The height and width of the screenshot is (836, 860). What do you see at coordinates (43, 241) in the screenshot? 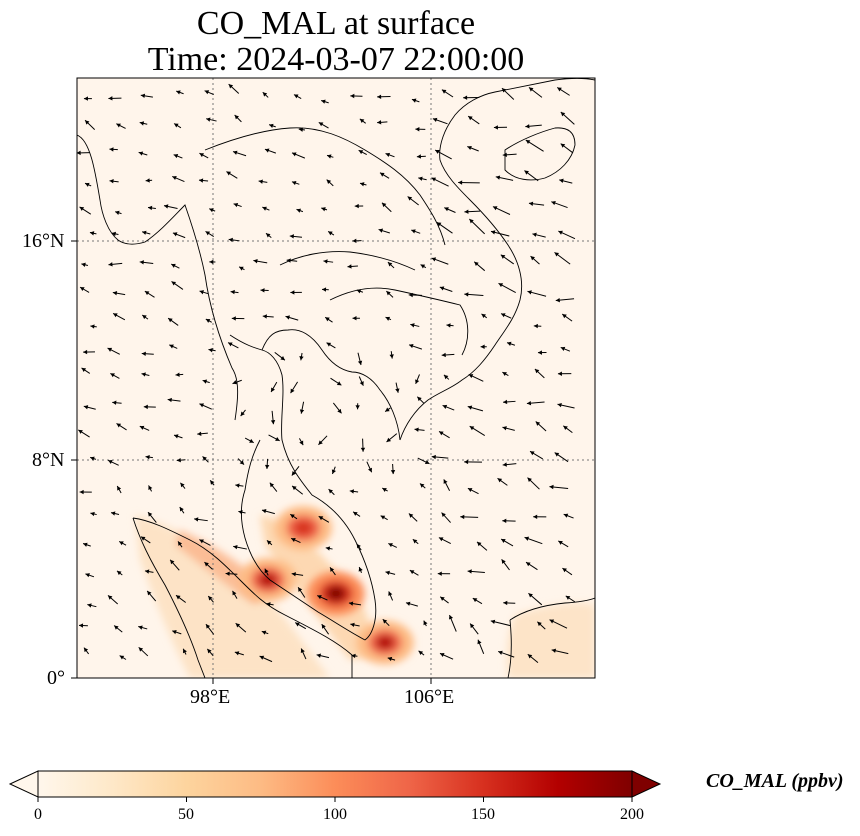
I see `lat-tick-label: 16°N` at bounding box center [43, 241].